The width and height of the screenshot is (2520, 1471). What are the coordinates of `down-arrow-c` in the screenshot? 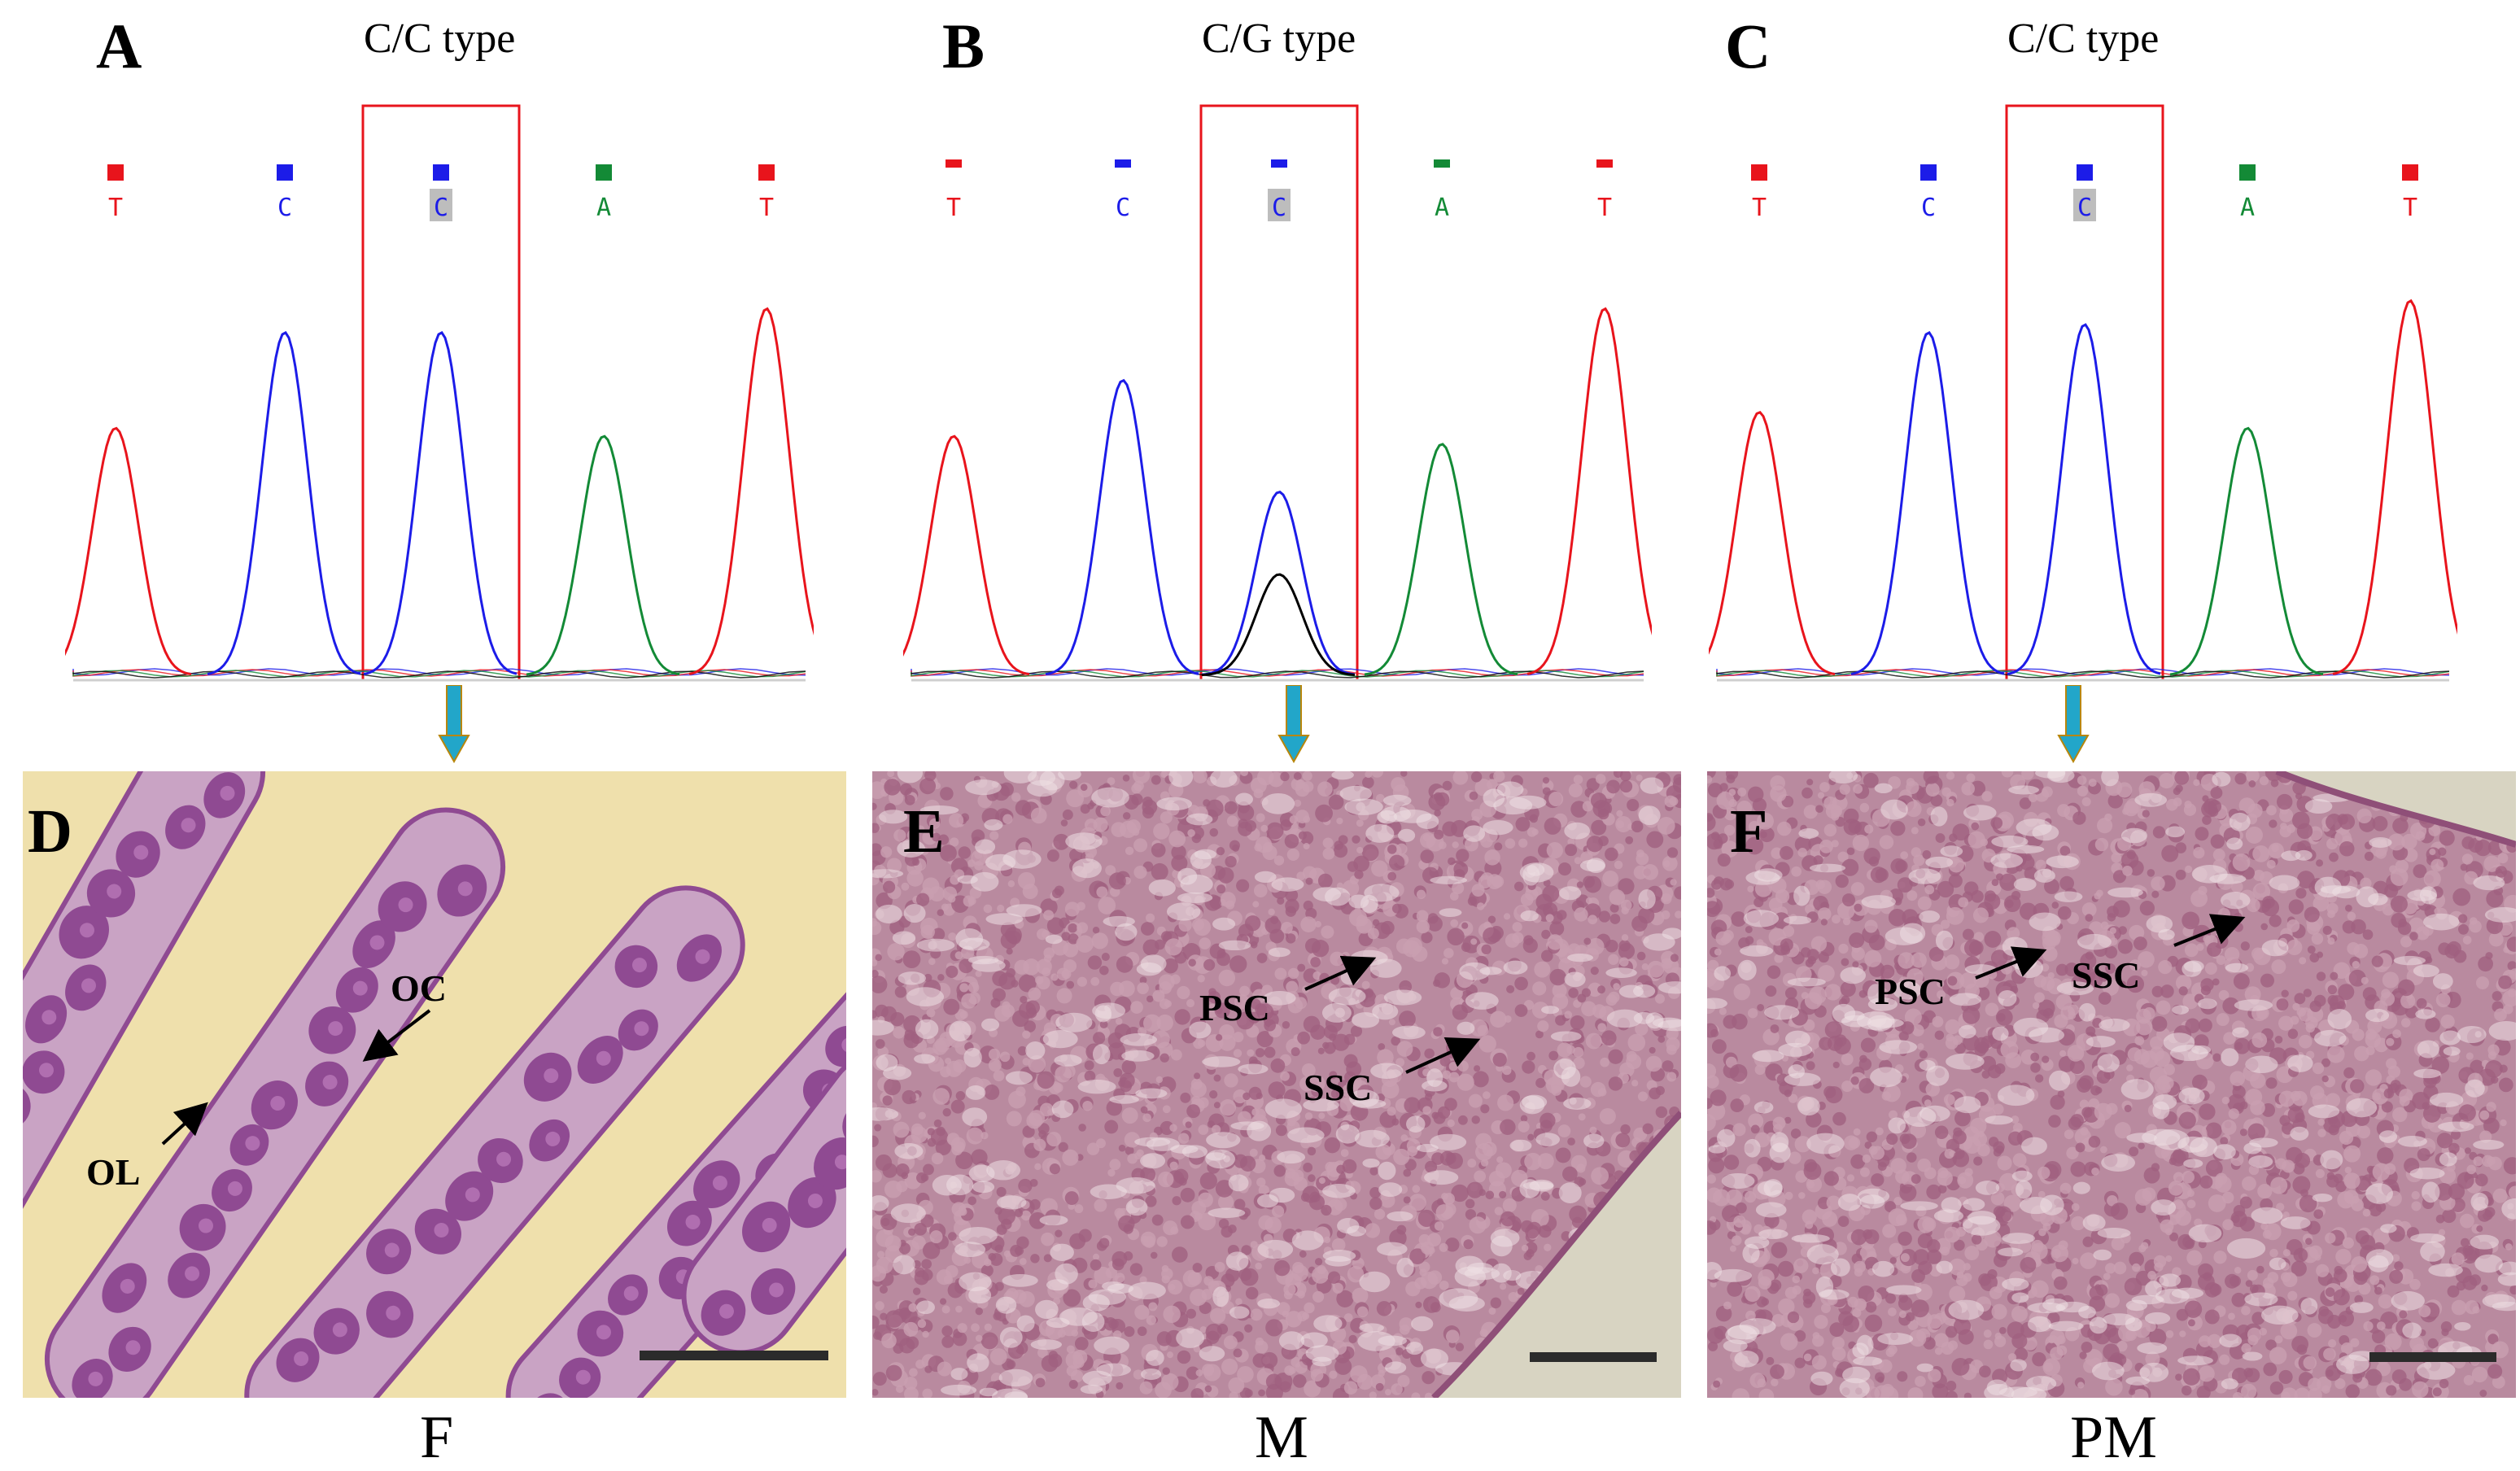 It's located at (2074, 724).